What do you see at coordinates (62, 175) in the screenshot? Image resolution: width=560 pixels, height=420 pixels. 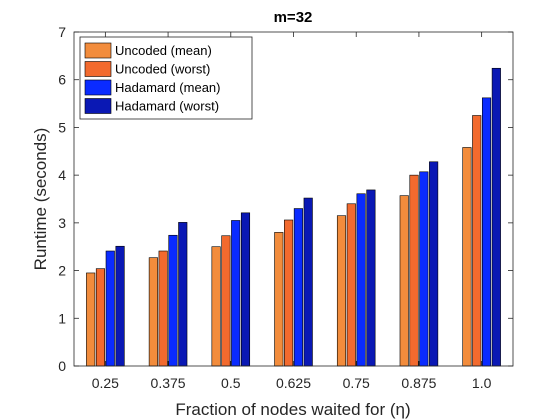 I see `y-tick-label: 4` at bounding box center [62, 175].